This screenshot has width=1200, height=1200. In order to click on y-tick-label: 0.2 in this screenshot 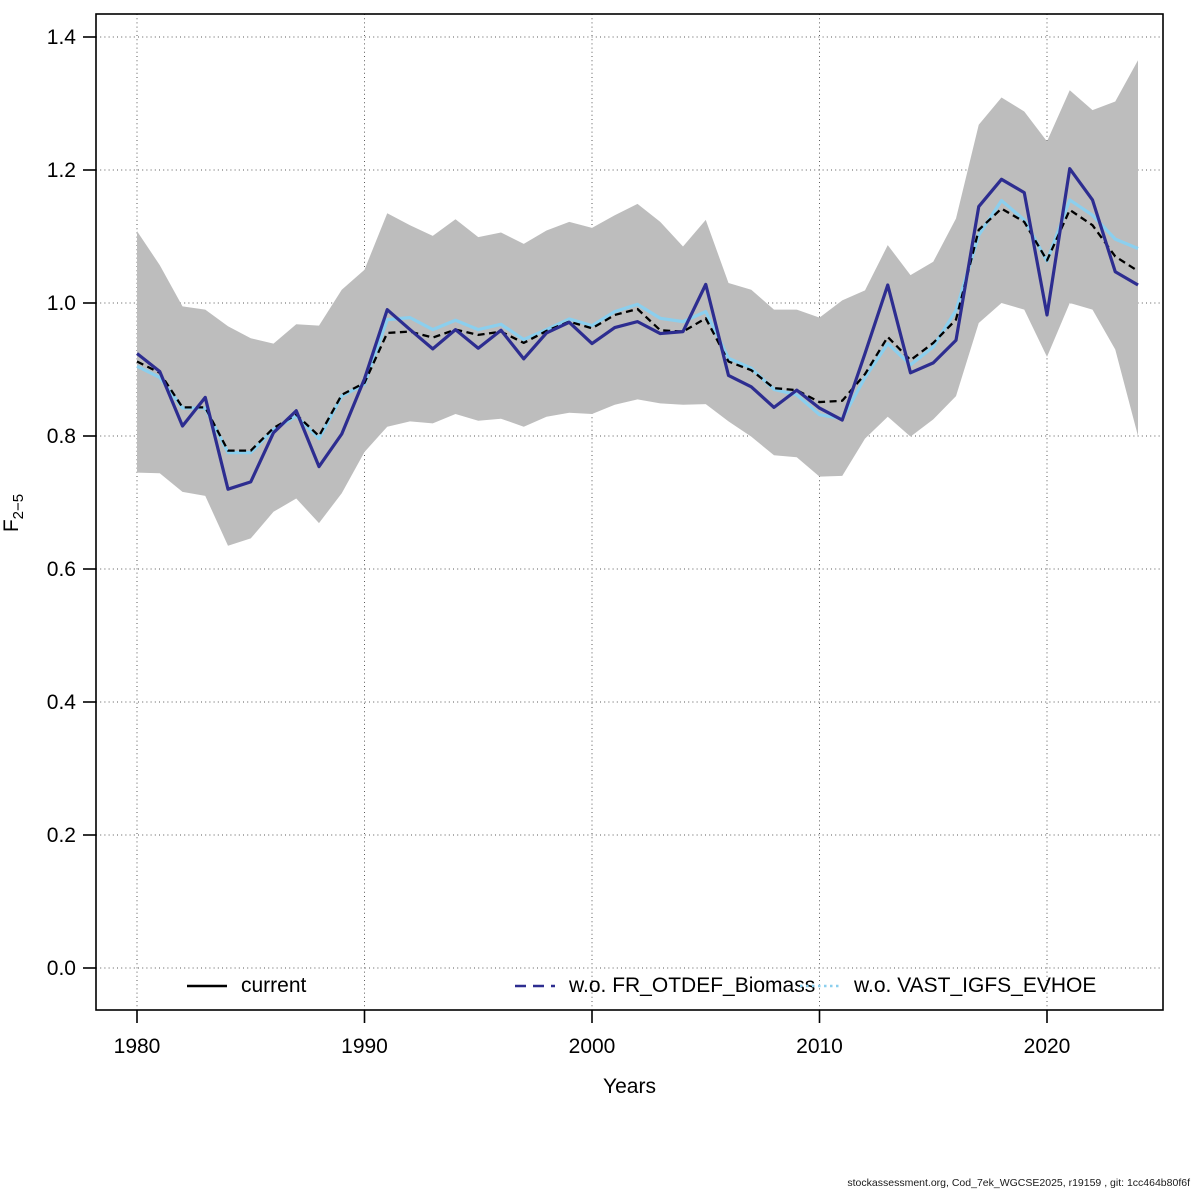, I will do `click(61, 835)`.